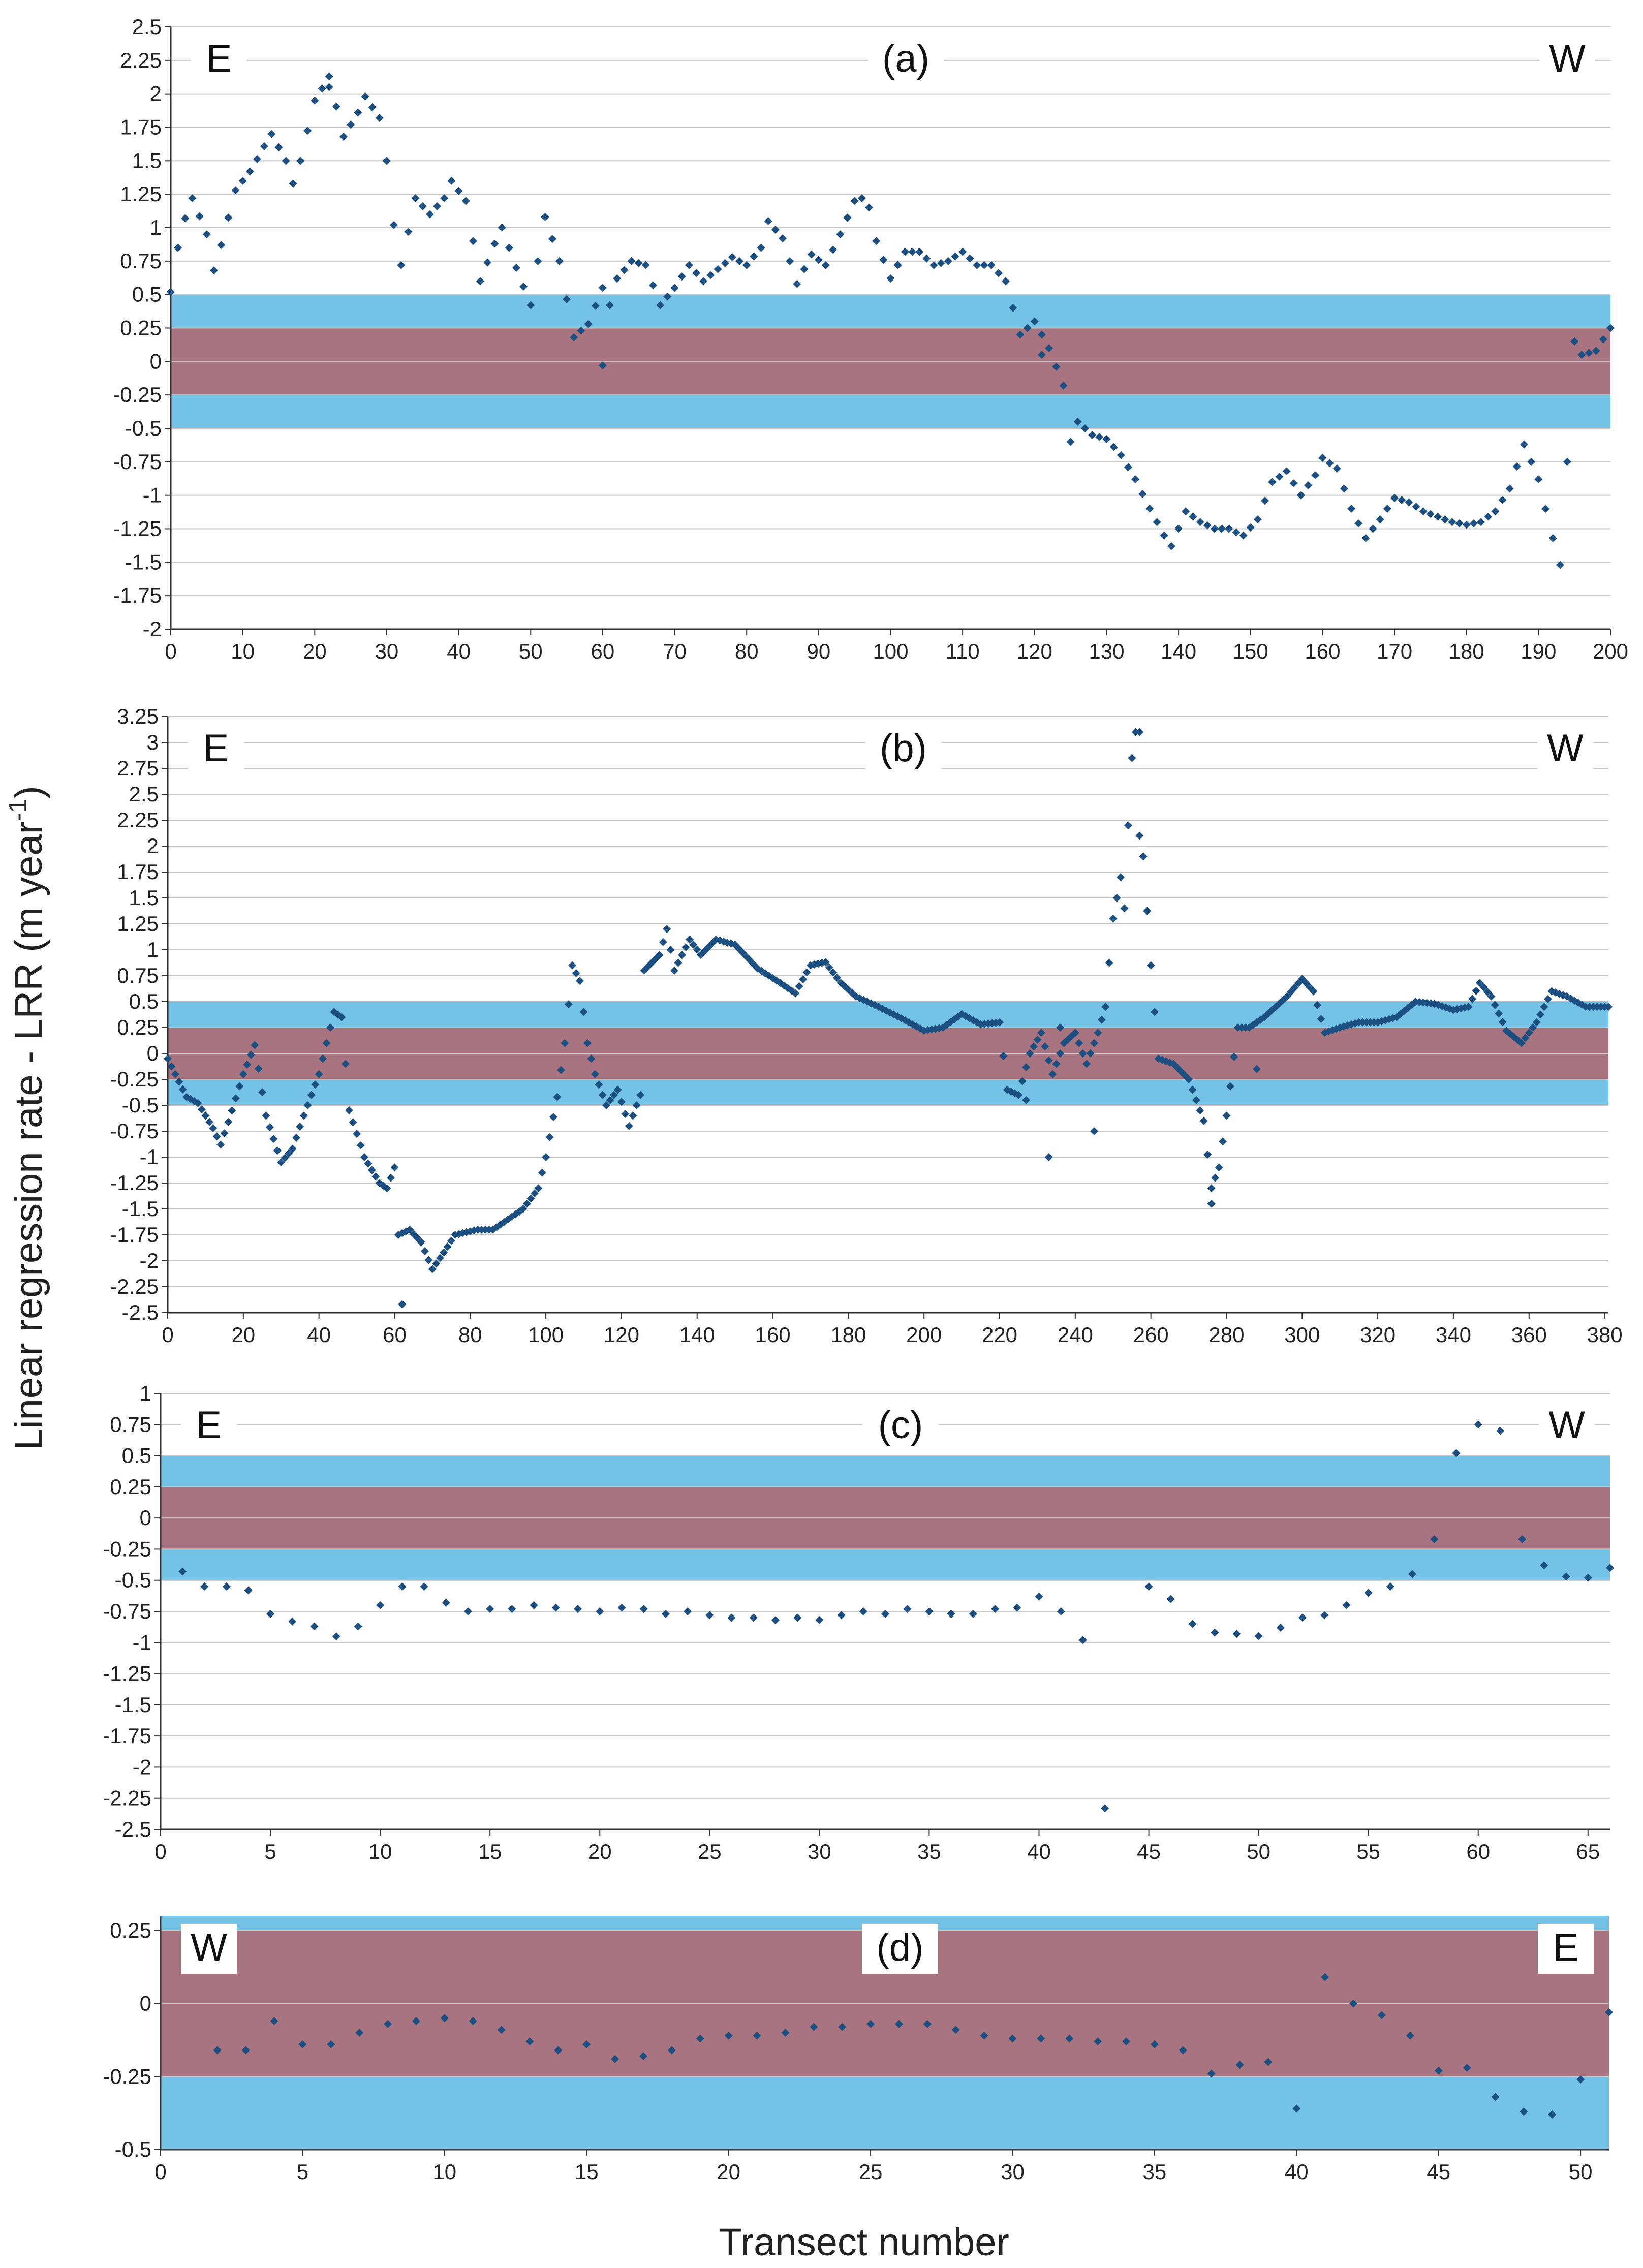  Describe the element at coordinates (1302, 1335) in the screenshot. I see `x-tick-label: 300` at that location.